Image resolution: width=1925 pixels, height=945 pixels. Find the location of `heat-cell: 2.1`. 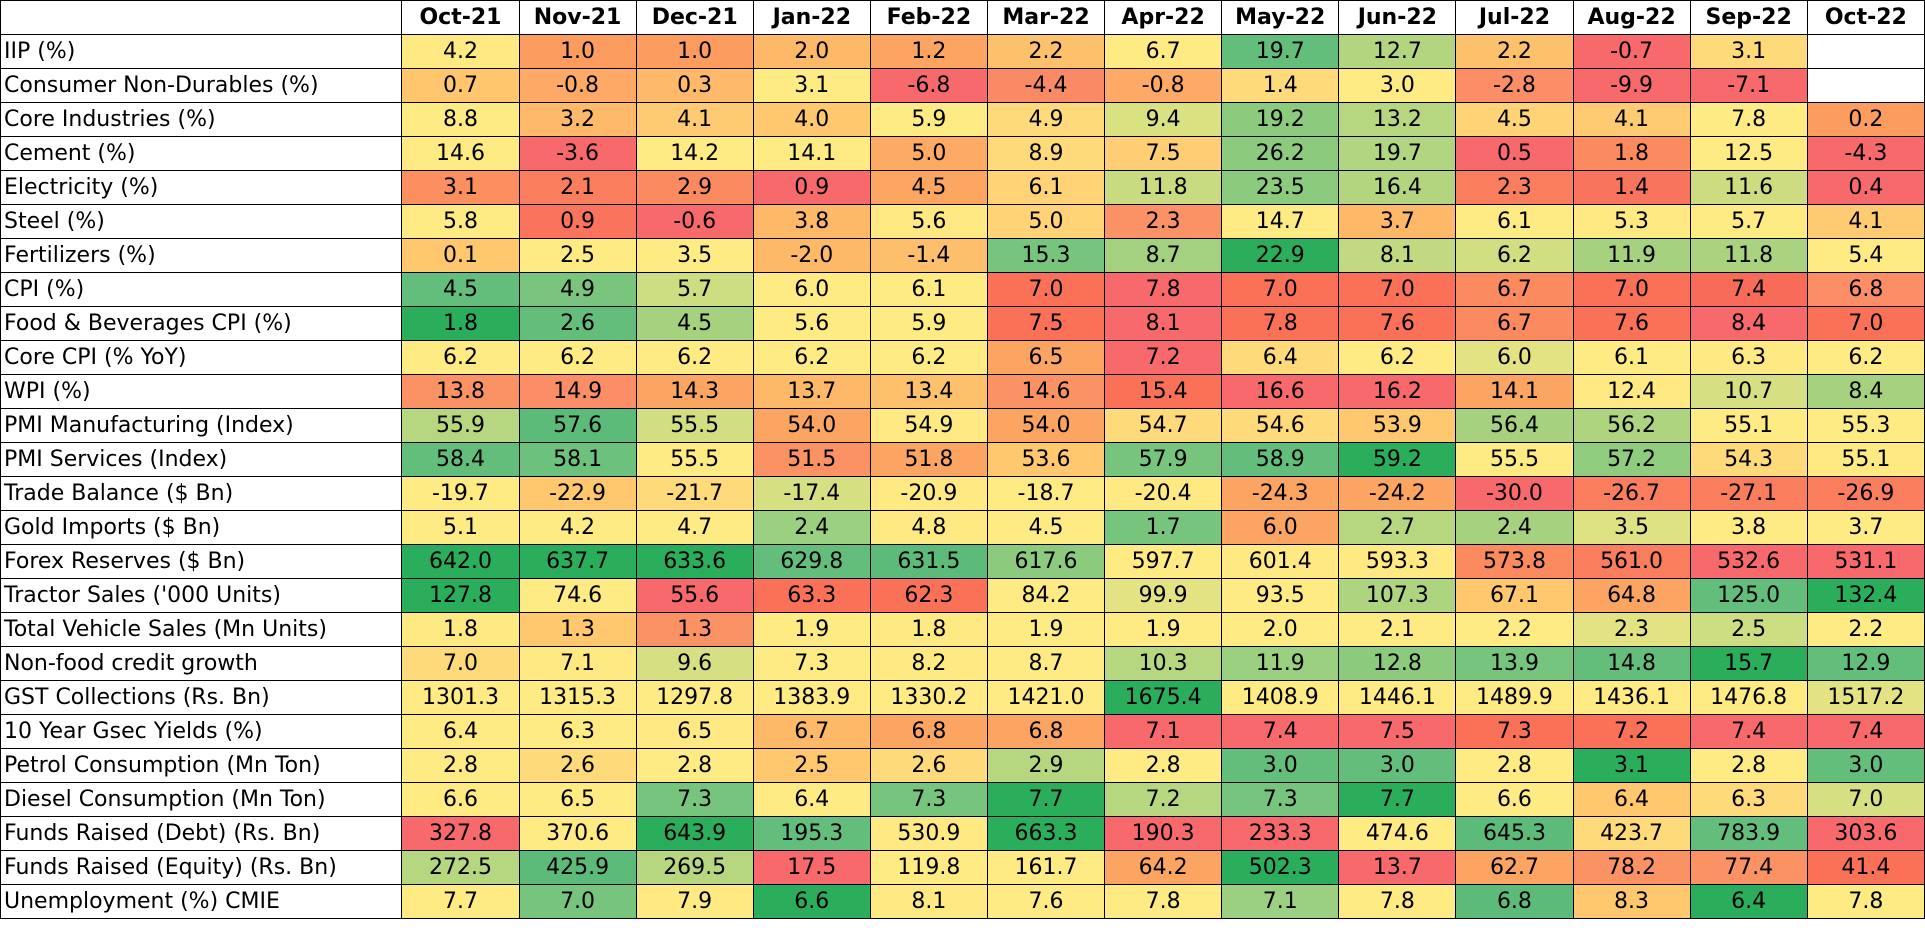

heat-cell: 2.1 is located at coordinates (577, 187).